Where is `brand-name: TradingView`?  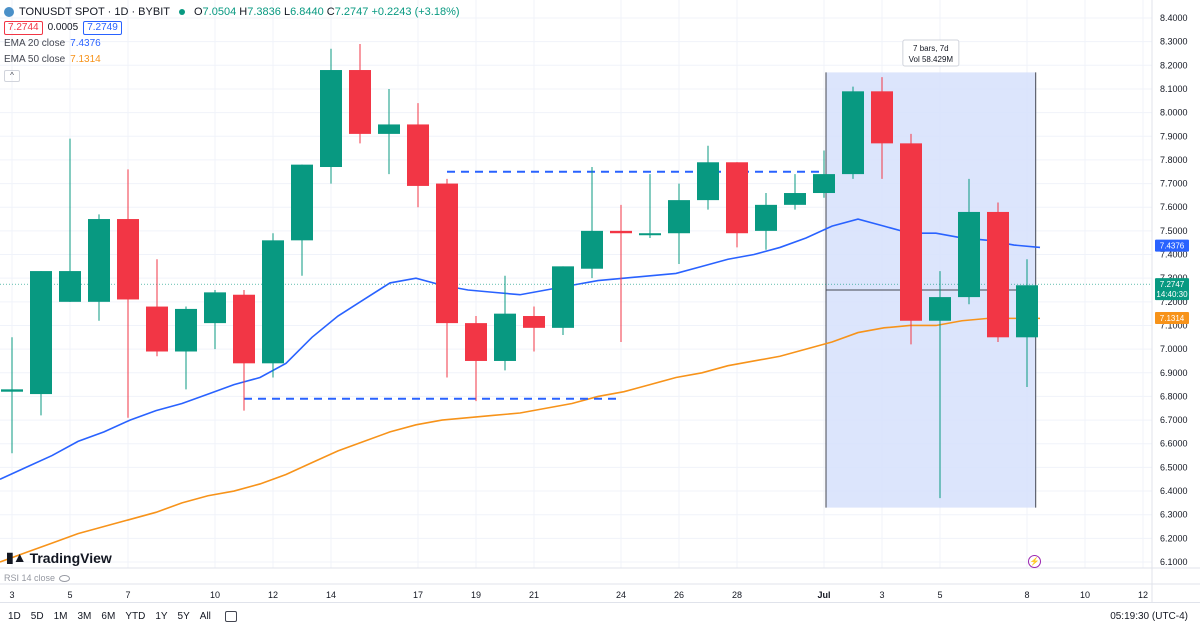
brand-name: TradingView is located at coordinates (70, 557).